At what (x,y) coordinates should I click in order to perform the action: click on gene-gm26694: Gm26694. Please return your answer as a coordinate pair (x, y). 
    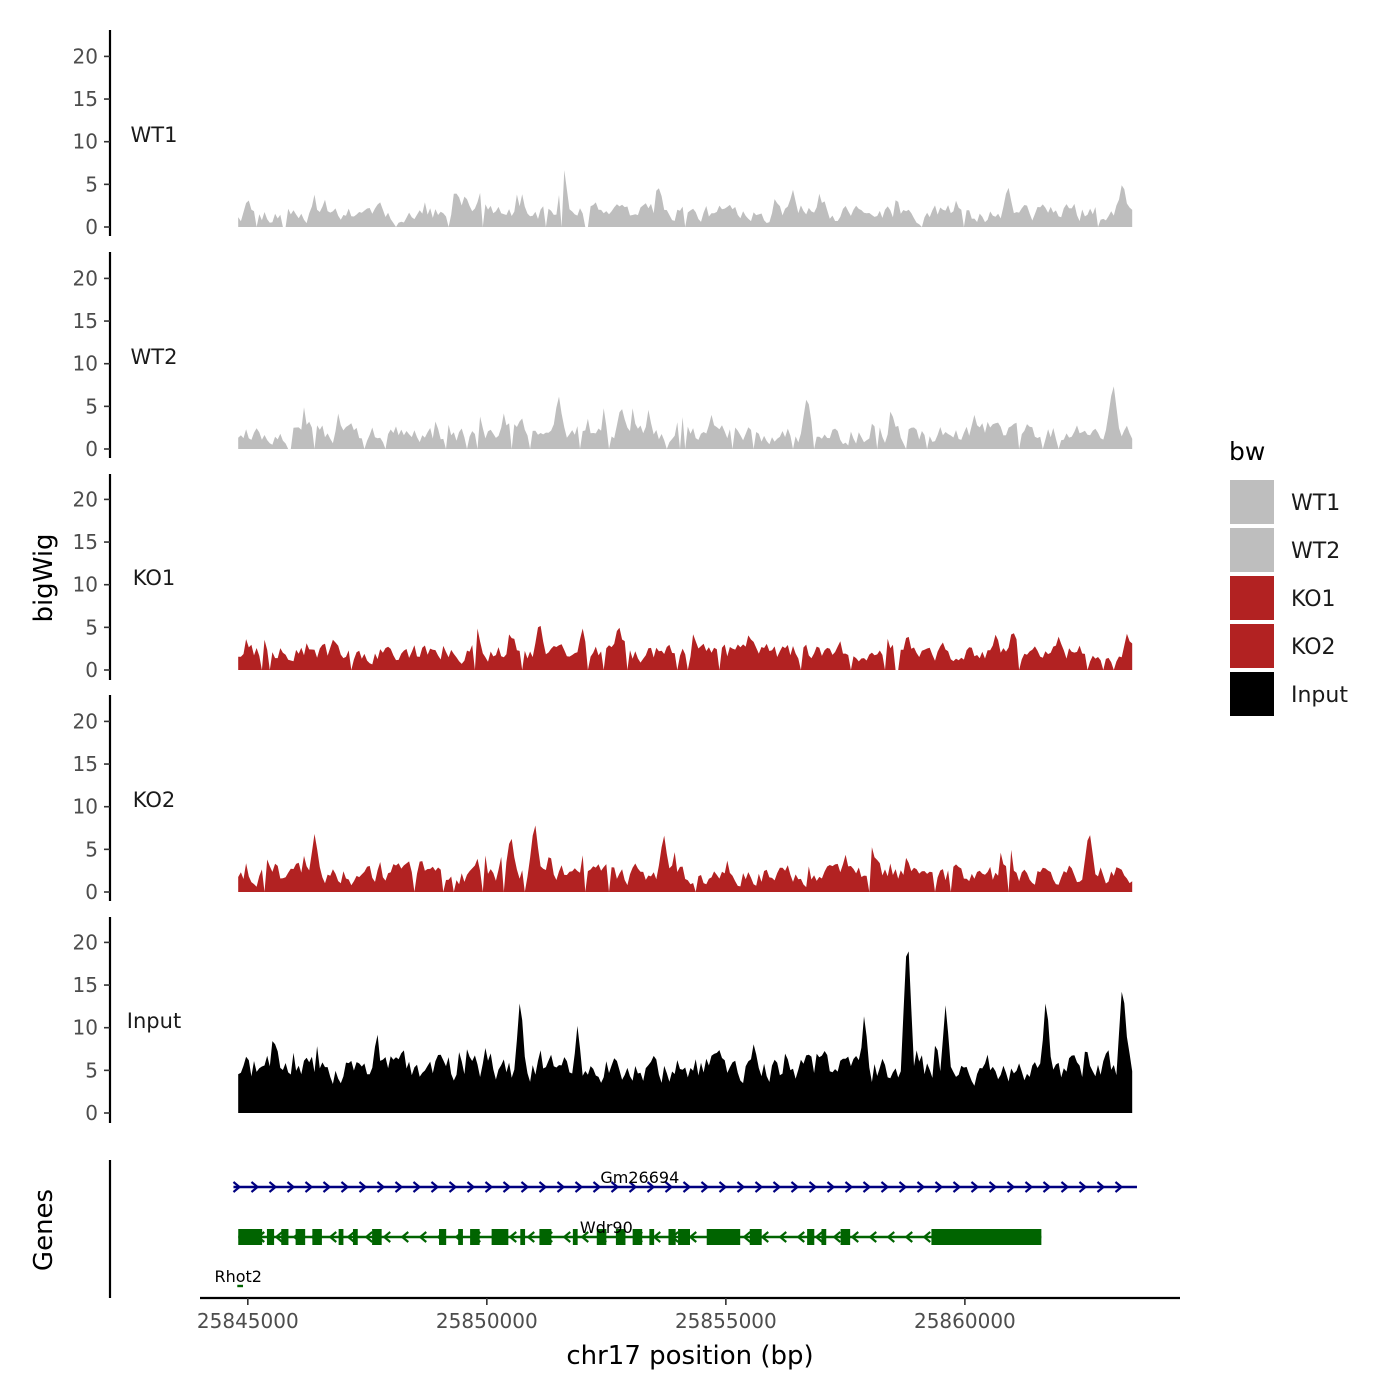
    Looking at the image, I should click on (684, 1180).